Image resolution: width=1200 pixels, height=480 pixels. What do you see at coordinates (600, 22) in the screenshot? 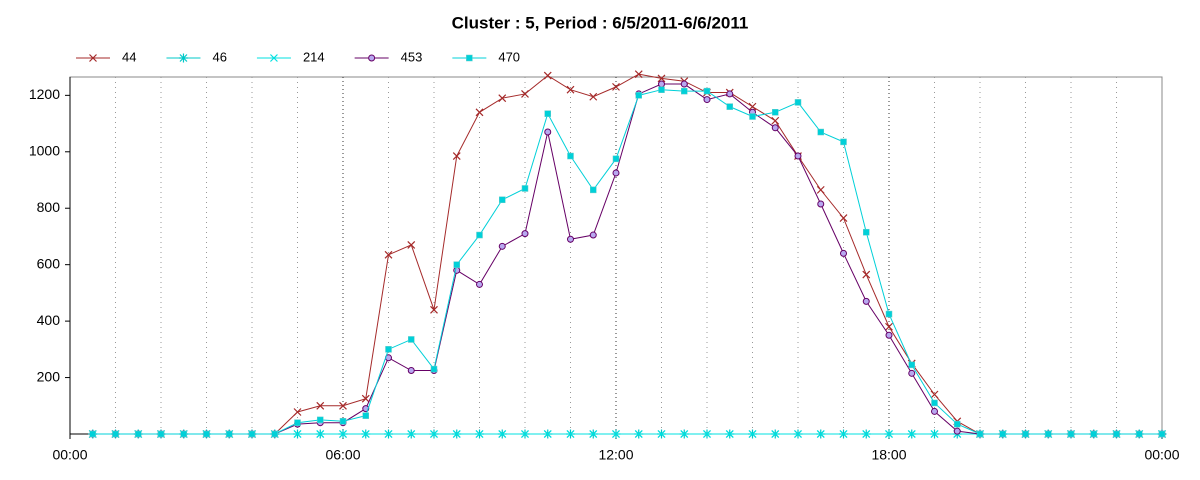
I see `chart-title: Cluster : 5, Period : 6/5/2011-6/6/2011` at bounding box center [600, 22].